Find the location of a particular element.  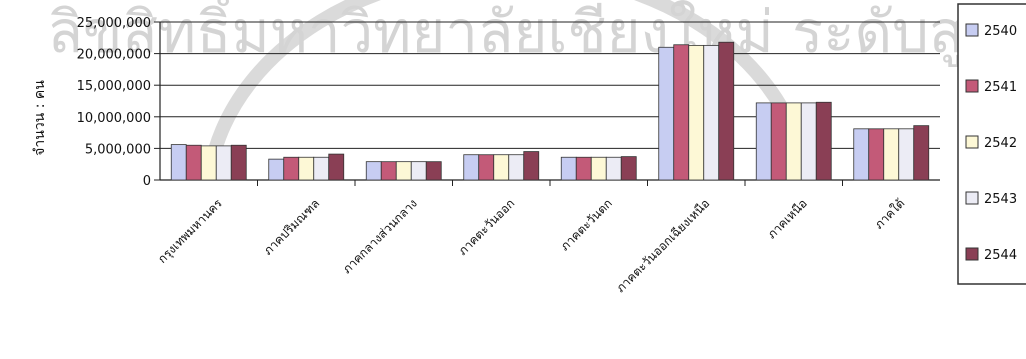

legend-label: 2540 is located at coordinates (1000, 31).